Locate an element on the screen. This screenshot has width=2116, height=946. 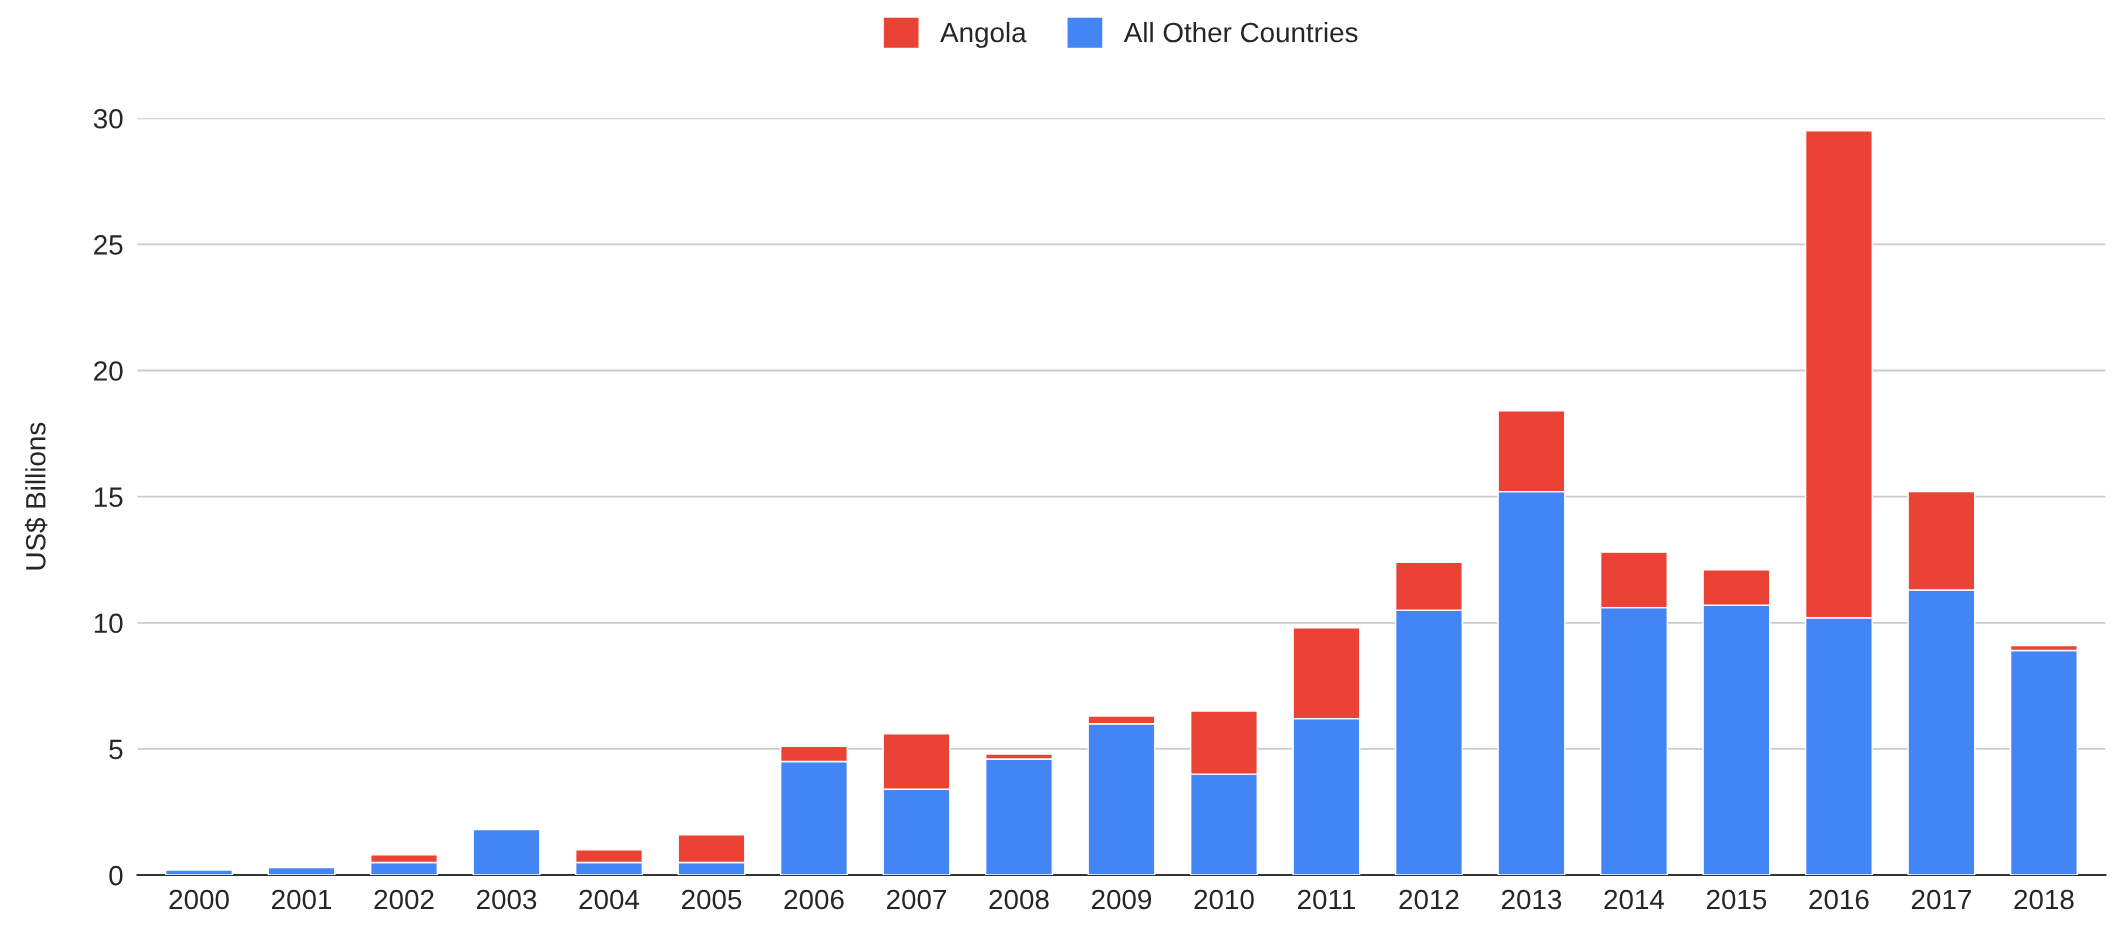
y-tick-label: 20 is located at coordinates (108, 371).